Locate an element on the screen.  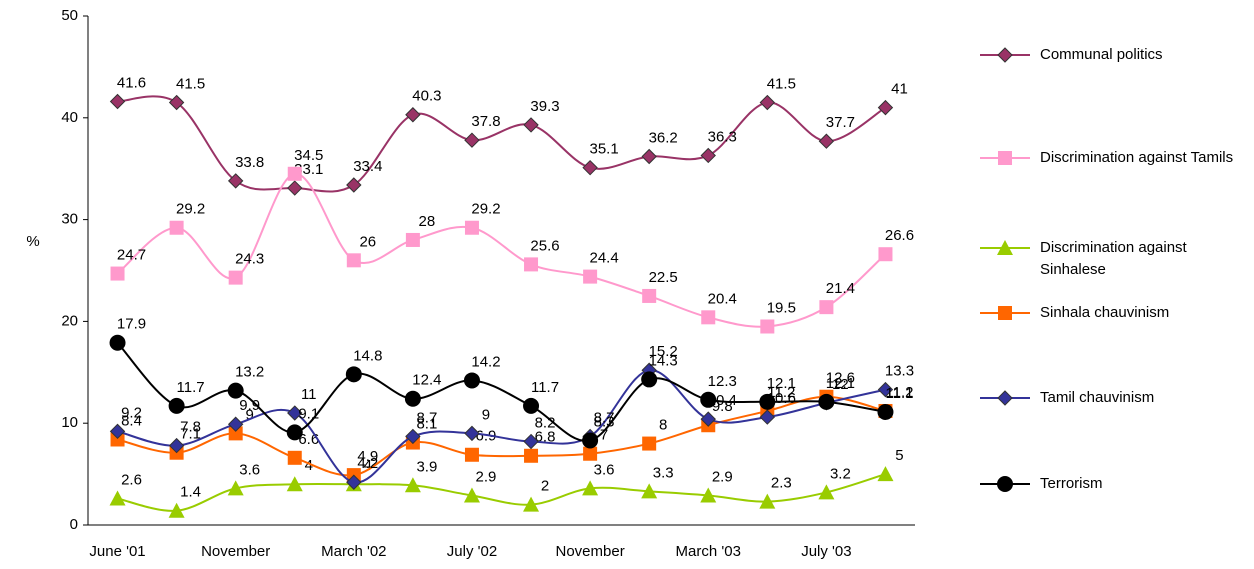
data-label: 28 is located at coordinates (427, 221).